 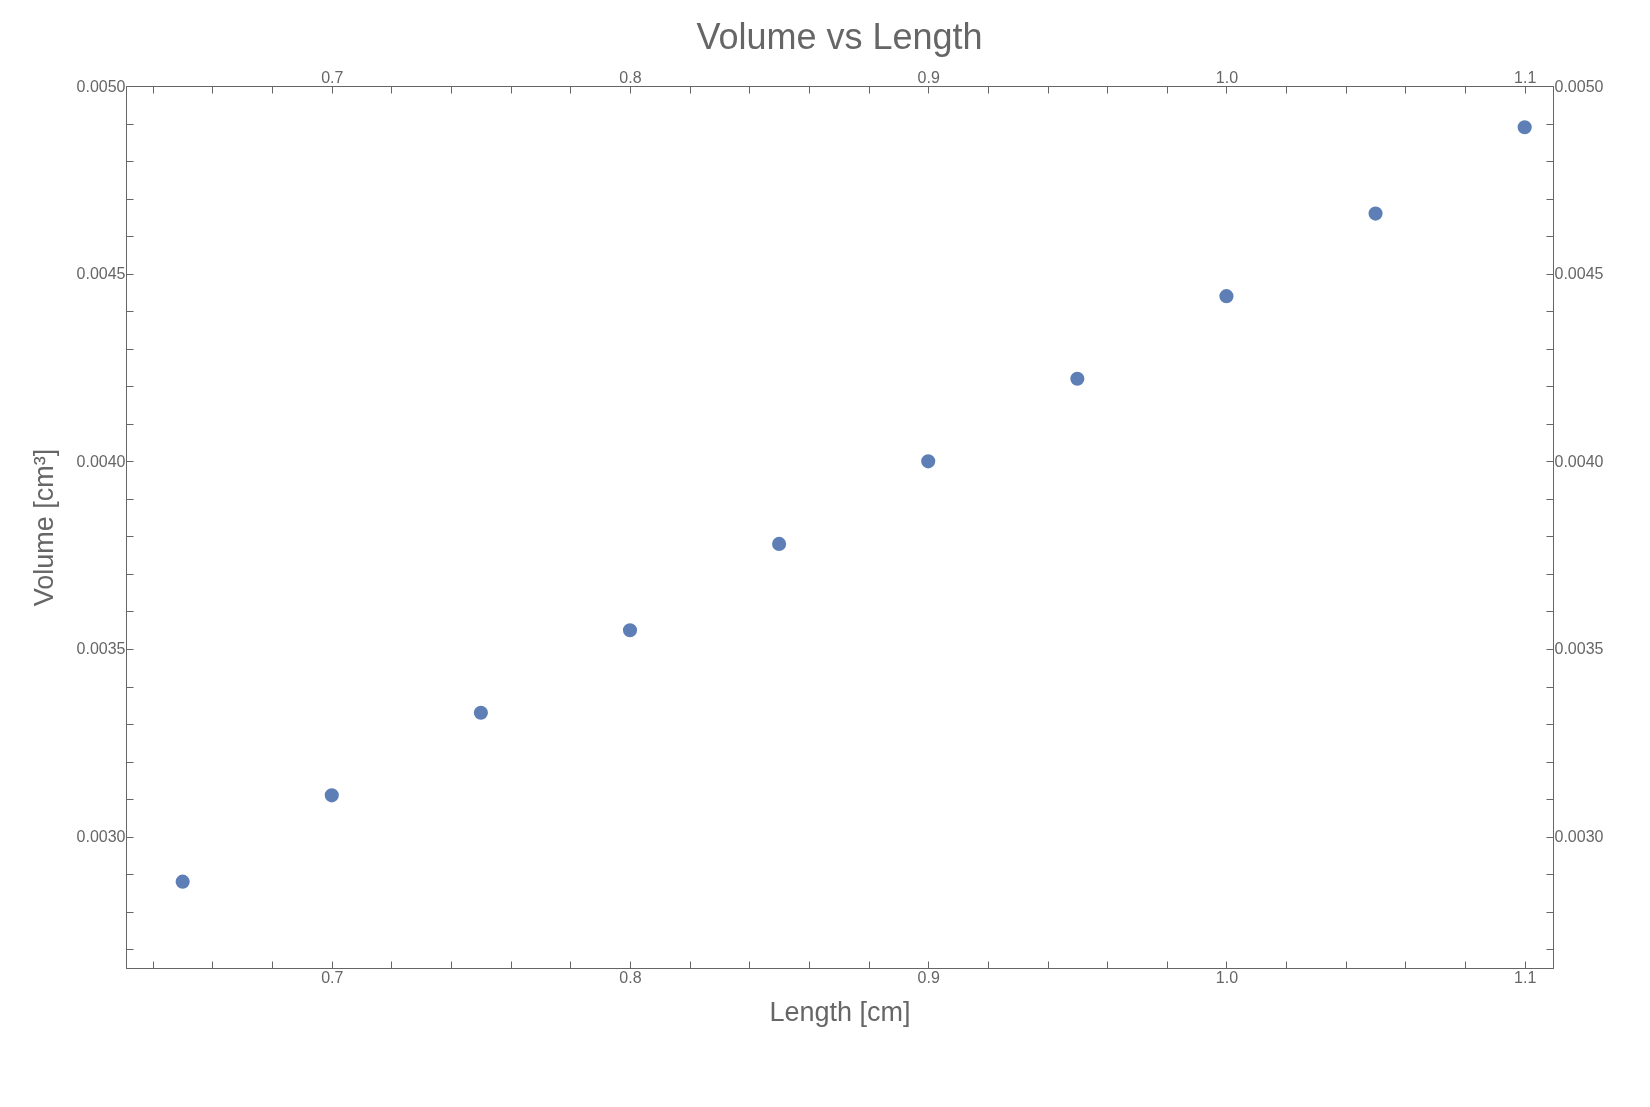 I want to click on x2-tick-label: 1.1, so click(x=1525, y=77).